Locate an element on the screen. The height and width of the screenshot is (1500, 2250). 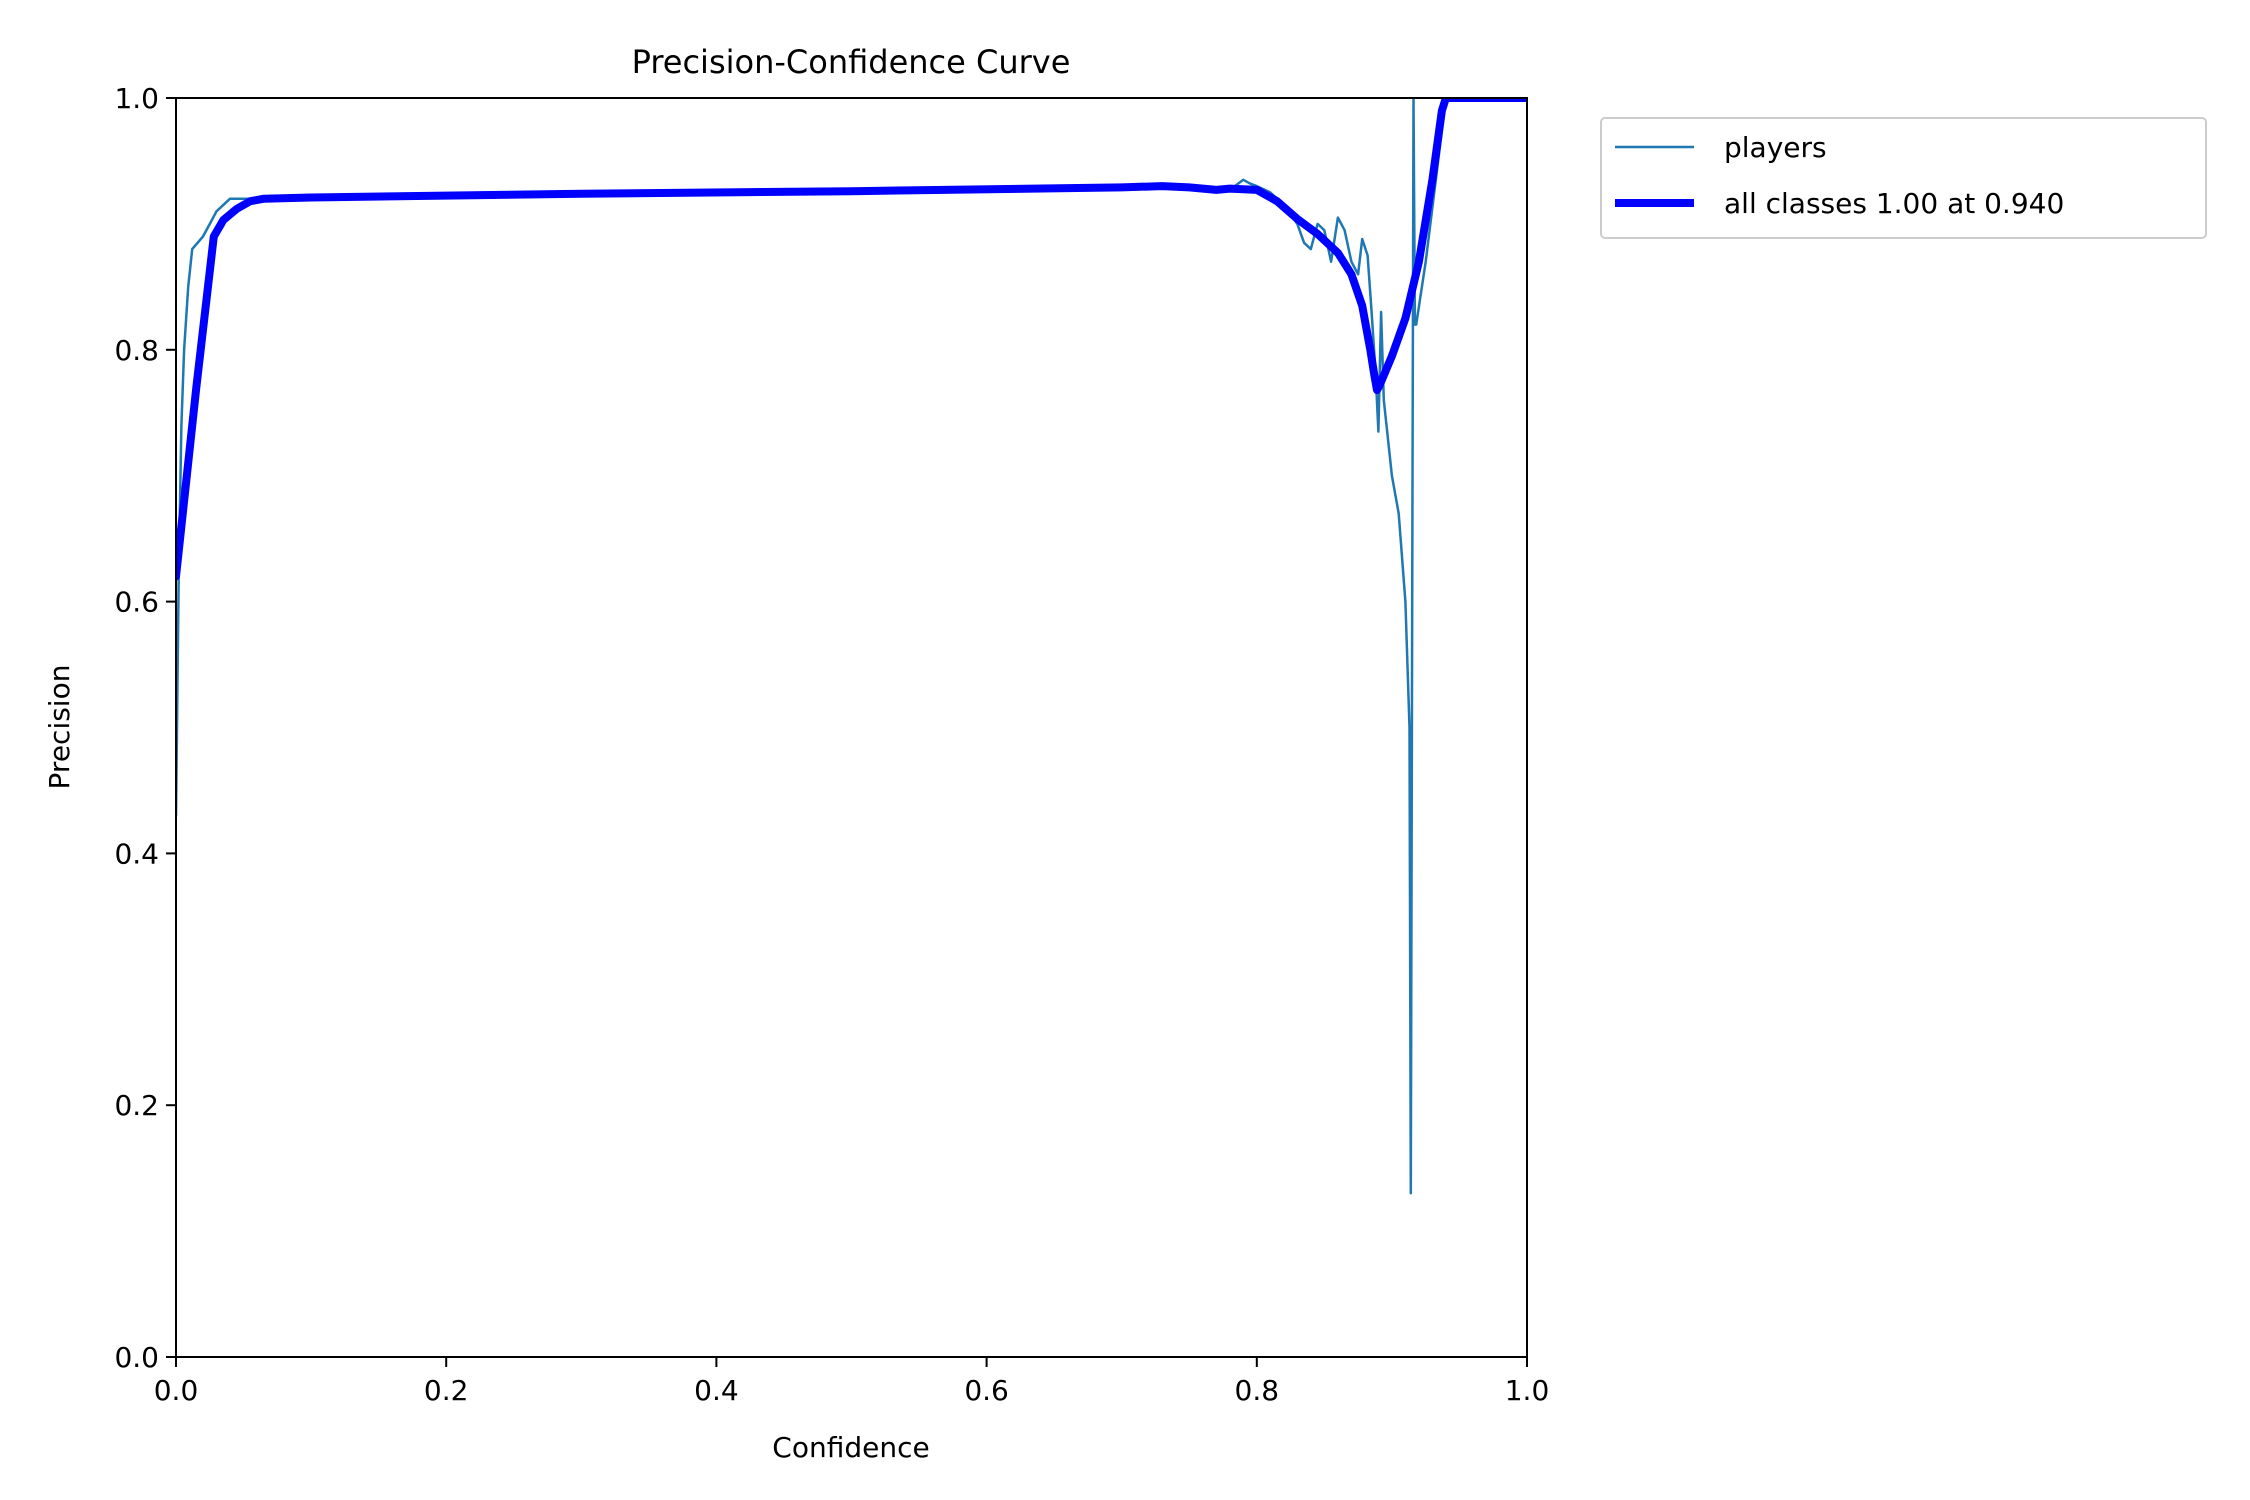
x-axis-label: Confidence is located at coordinates (850, 1447).